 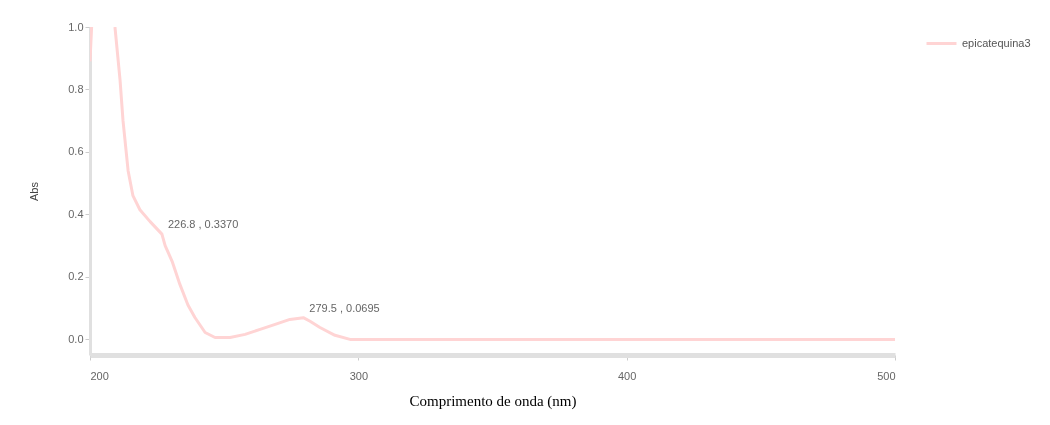 I want to click on legend-label: epicatequina3, so click(x=996, y=42).